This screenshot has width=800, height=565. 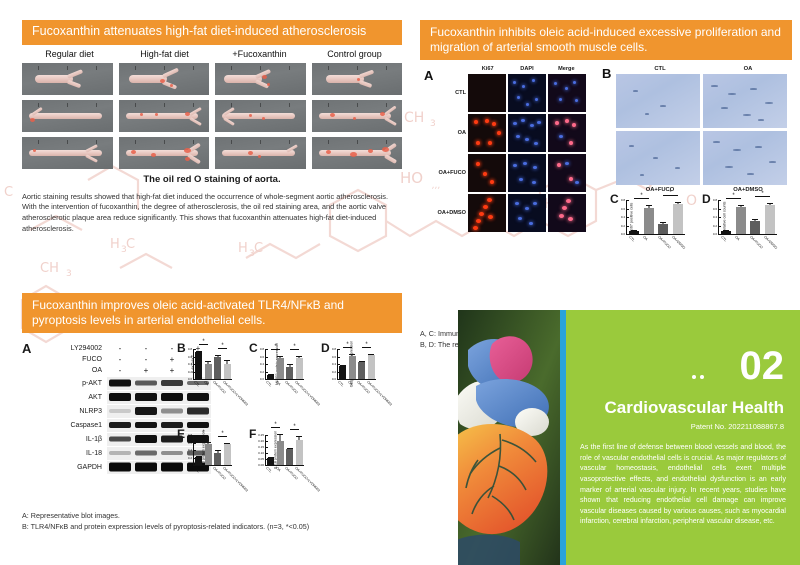 I want to click on transwell-label: OA, so click(x=748, y=69).